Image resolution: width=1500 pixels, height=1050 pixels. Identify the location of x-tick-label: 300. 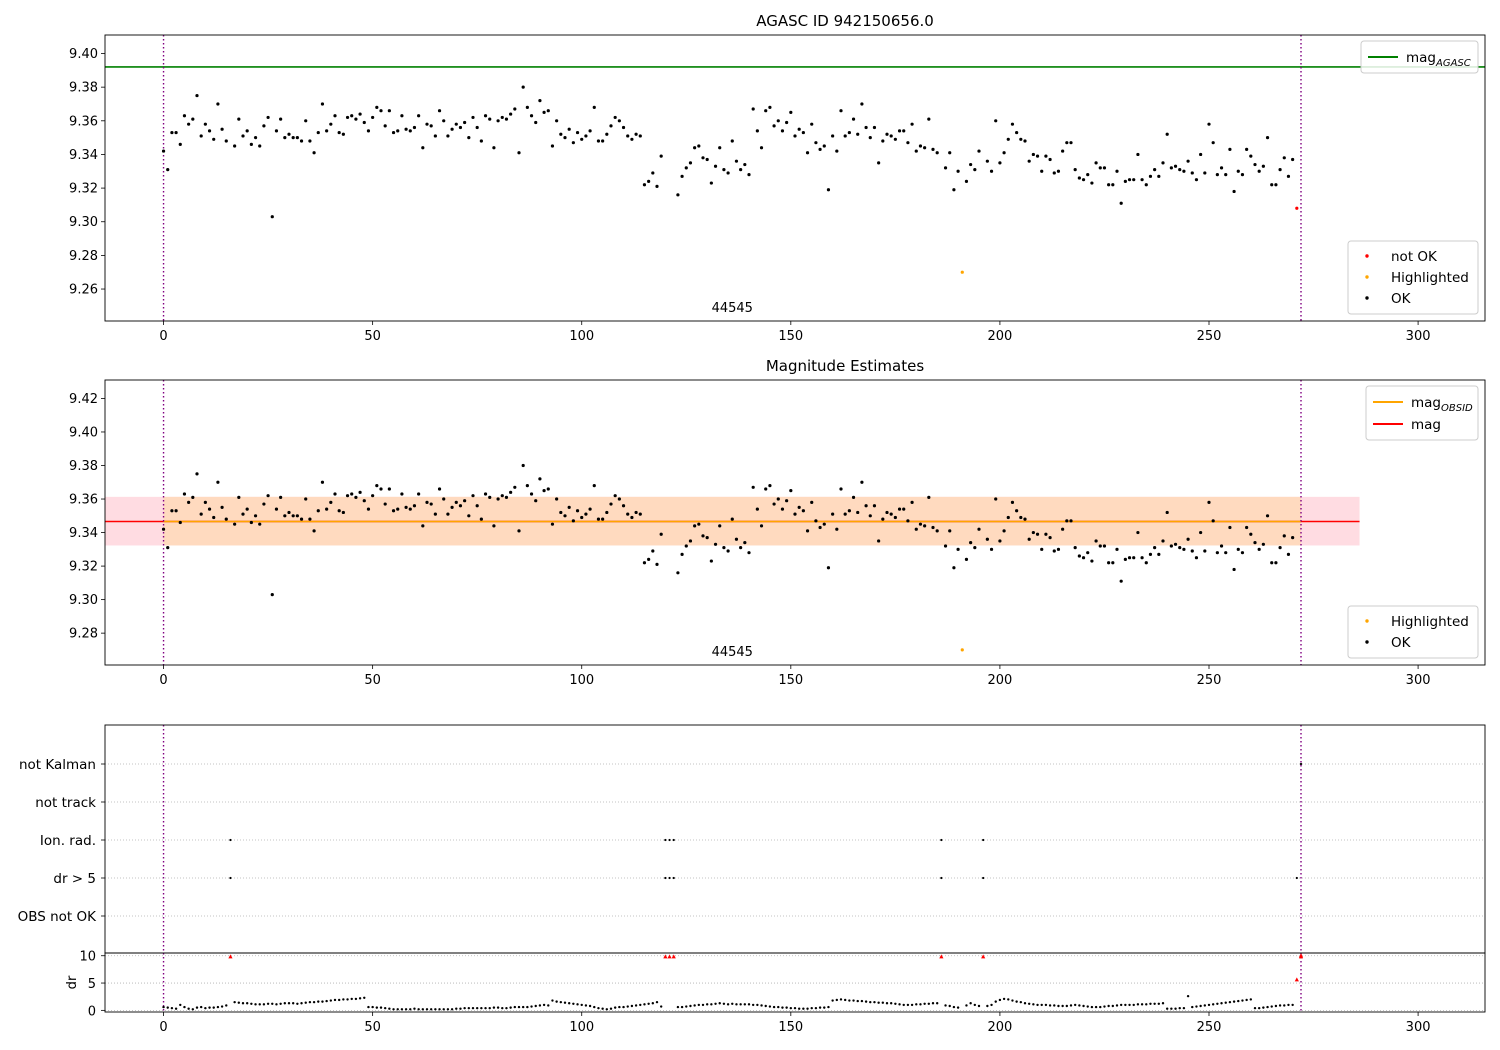
(1418, 1027).